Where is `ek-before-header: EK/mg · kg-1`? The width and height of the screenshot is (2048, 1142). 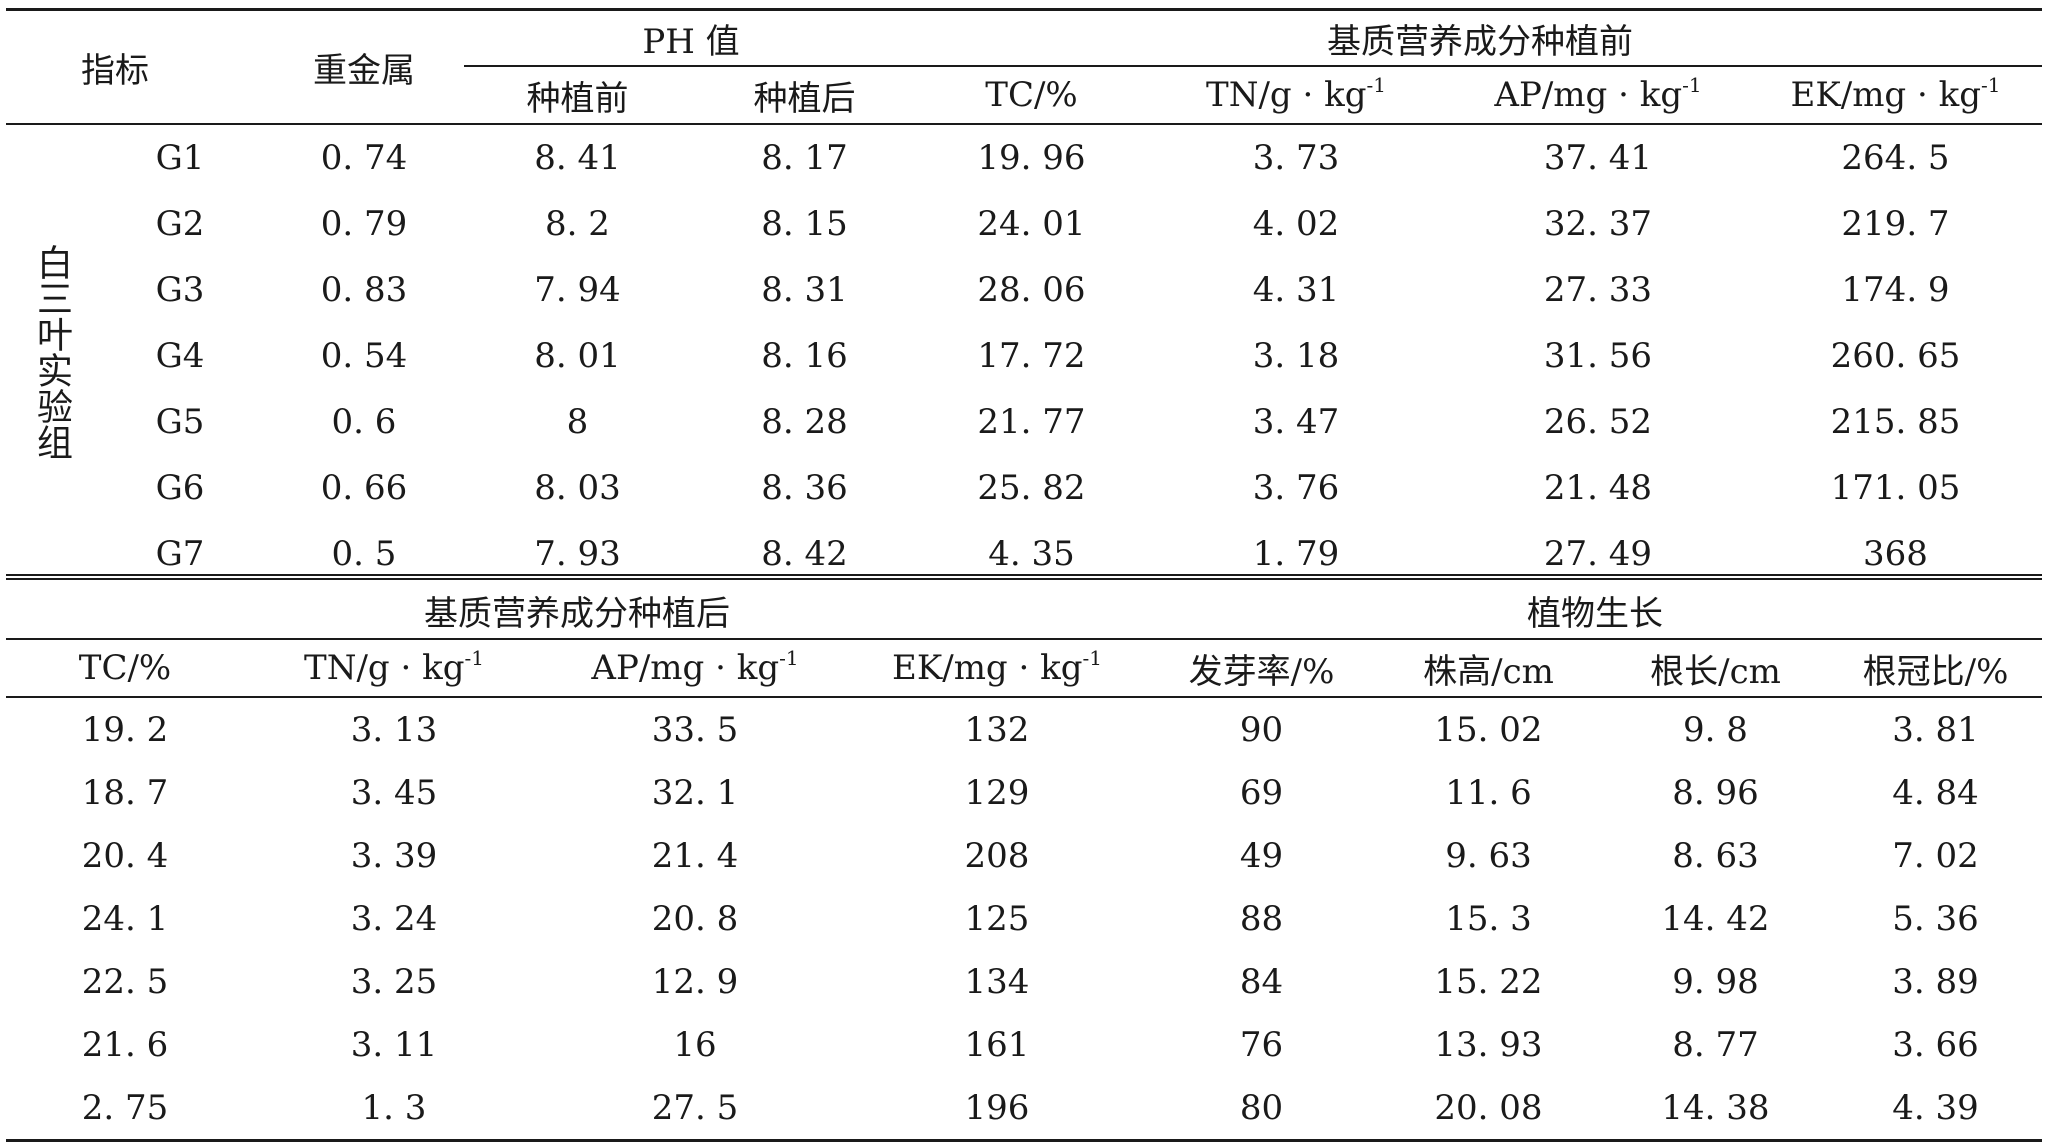
ek-before-header: EK/mg · kg-1 is located at coordinates (1895, 95).